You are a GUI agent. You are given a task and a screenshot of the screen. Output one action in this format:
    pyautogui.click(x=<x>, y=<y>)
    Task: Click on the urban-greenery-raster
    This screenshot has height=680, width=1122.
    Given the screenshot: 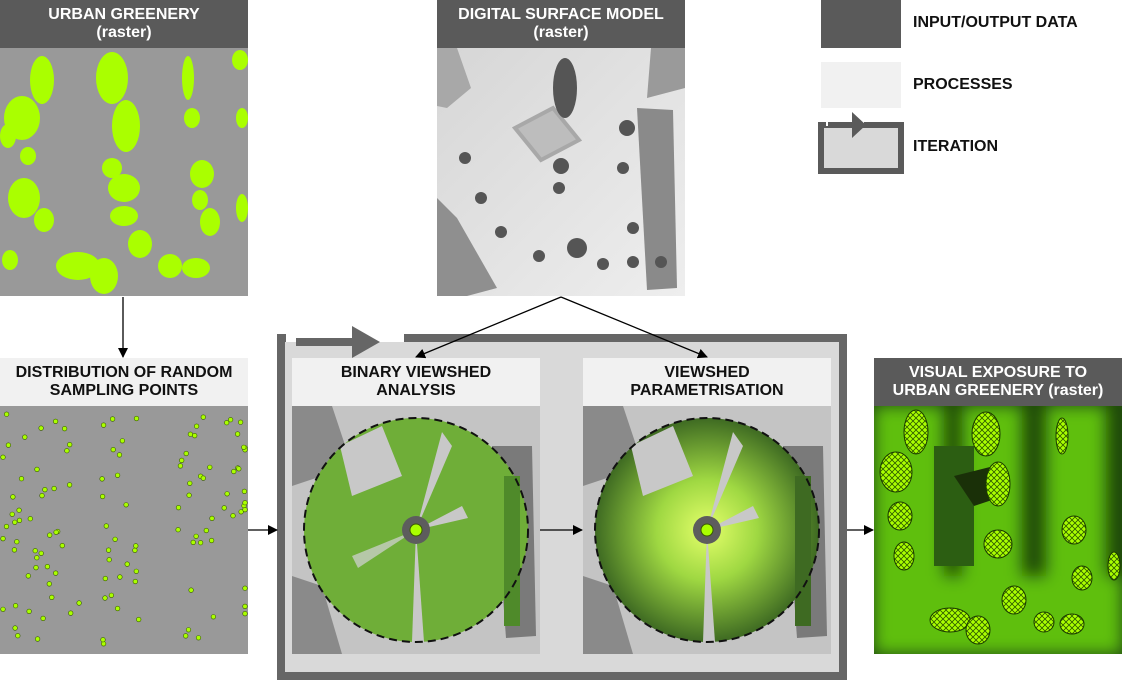 What is the action you would take?
    pyautogui.click(x=124, y=172)
    